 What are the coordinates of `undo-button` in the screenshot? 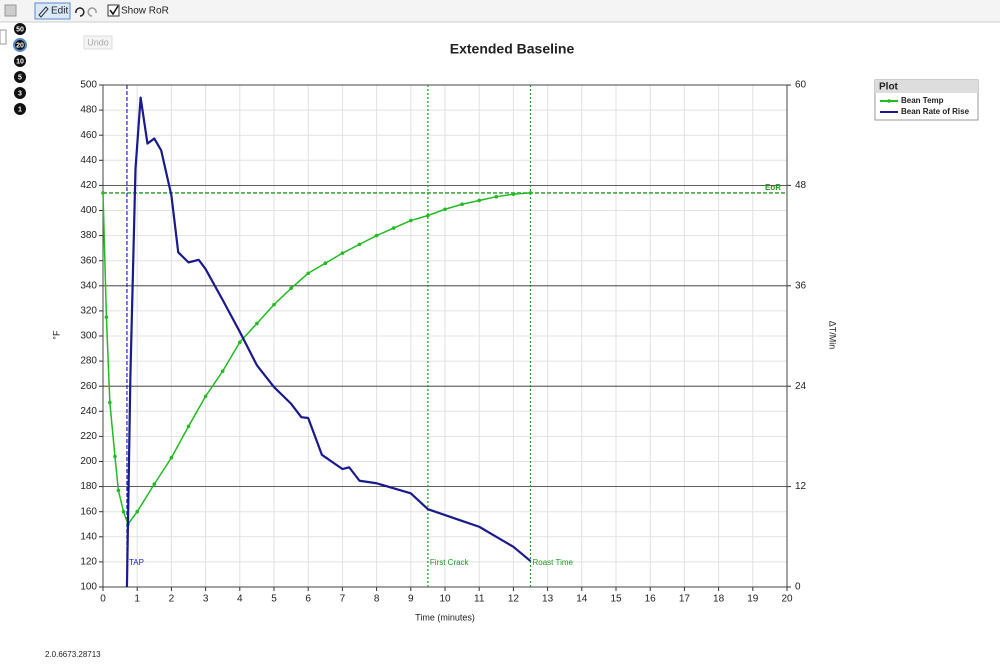 It's located at (98, 42).